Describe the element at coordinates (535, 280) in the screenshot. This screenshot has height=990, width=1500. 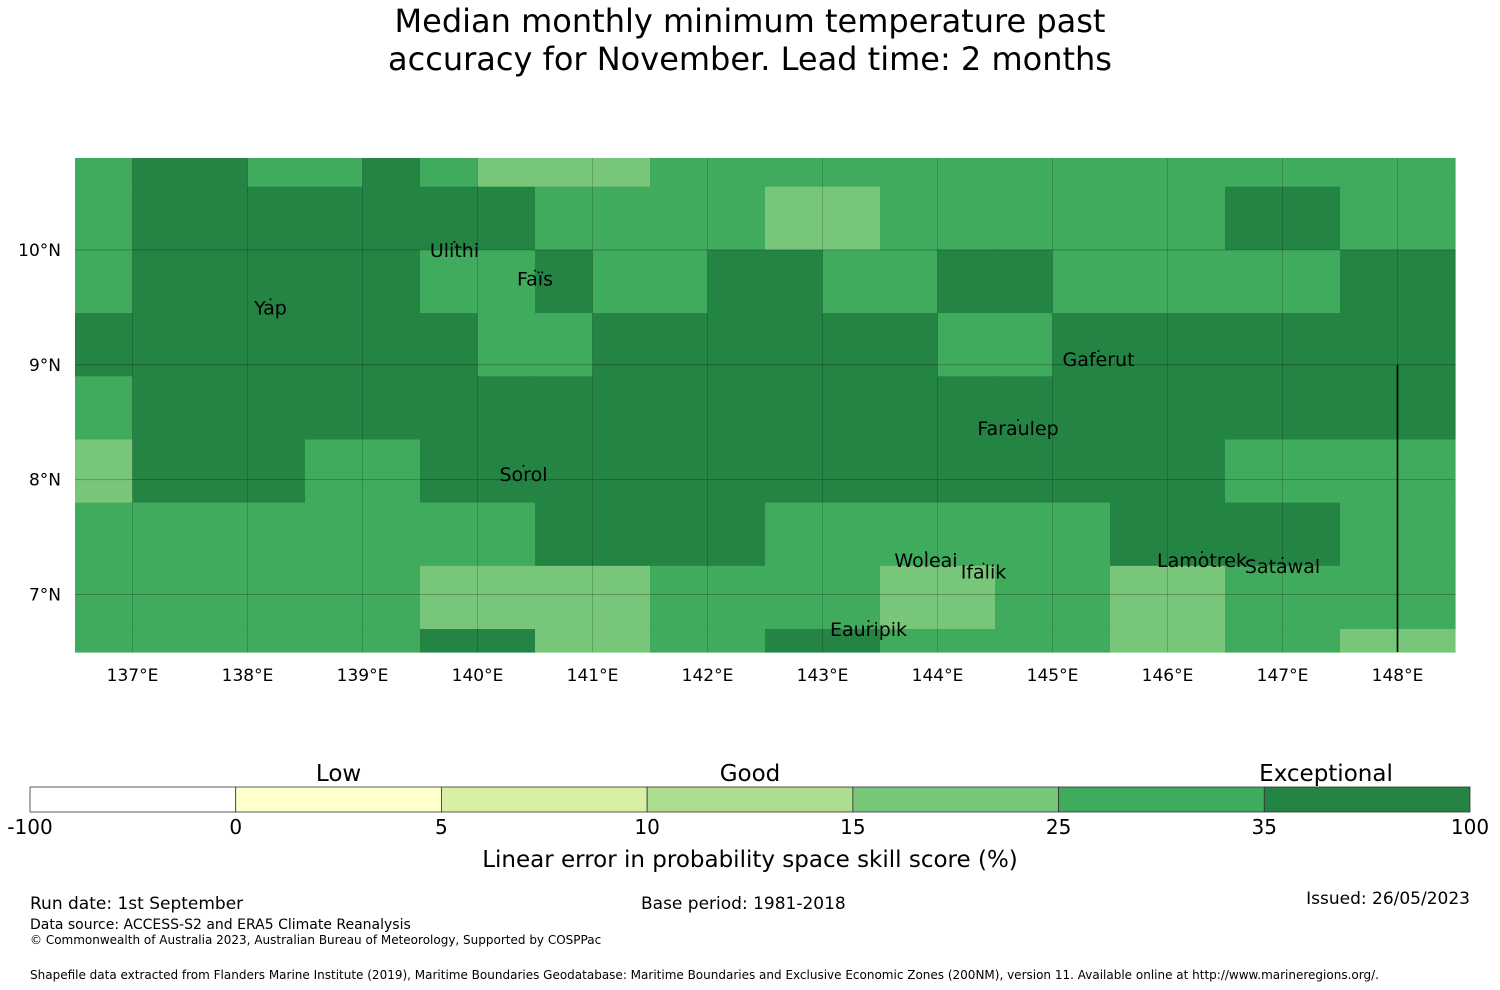
I see `place-label: Faïs` at that location.